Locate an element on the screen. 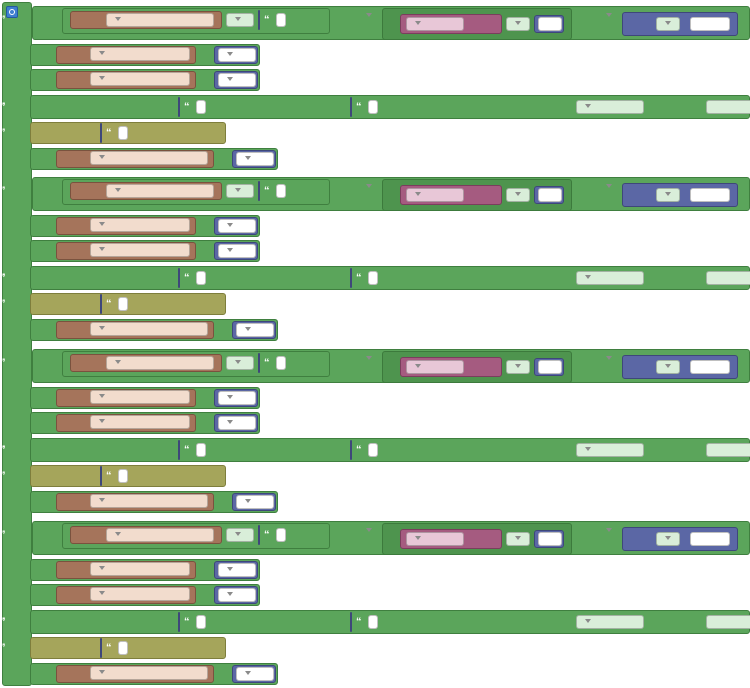  dropdown-arrow-icon is located at coordinates (230, 397).